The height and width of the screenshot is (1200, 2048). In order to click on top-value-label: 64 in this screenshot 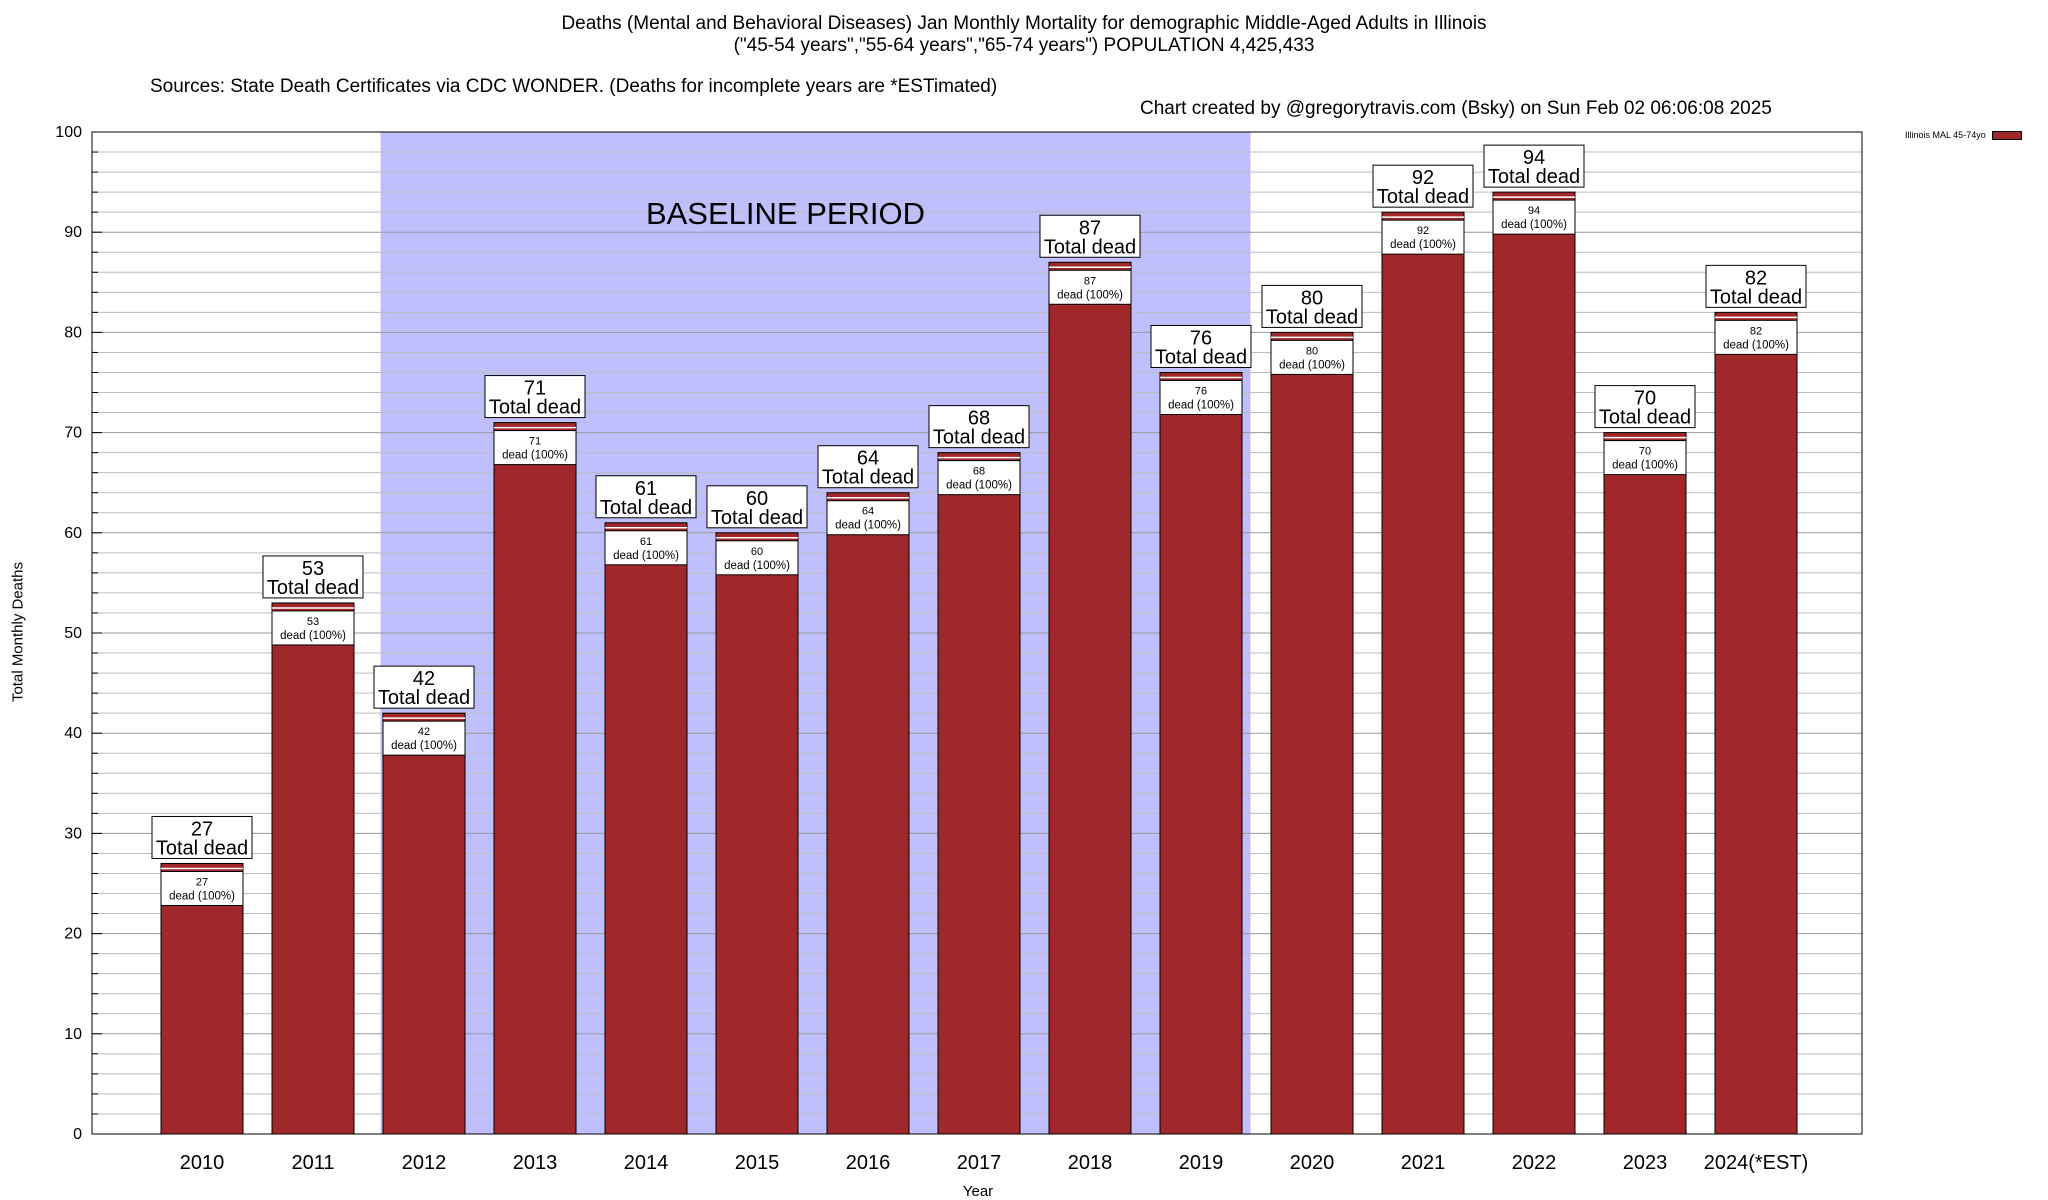, I will do `click(868, 459)`.